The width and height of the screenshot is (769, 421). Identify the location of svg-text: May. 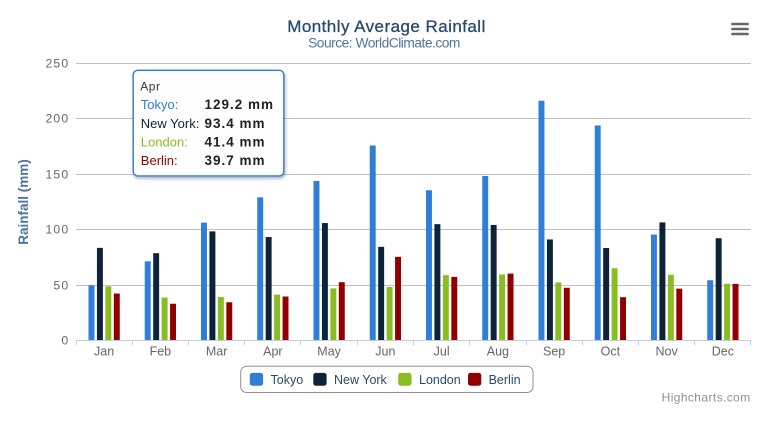
(329, 351).